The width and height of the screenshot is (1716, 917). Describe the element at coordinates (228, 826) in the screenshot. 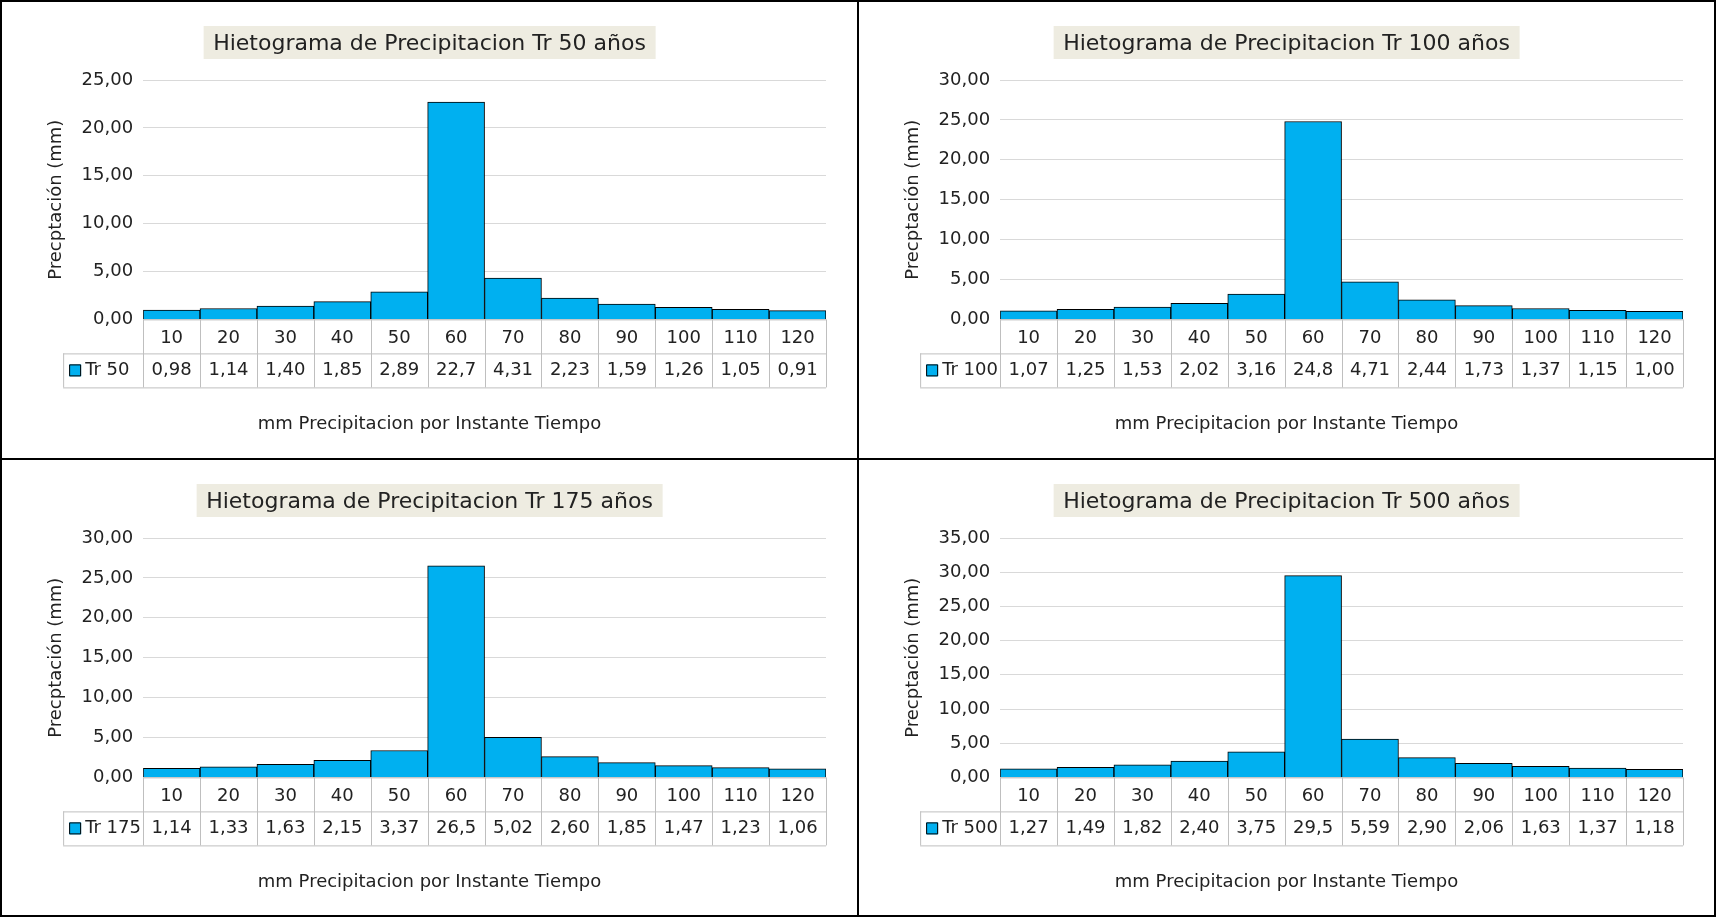

I see `data-label: 1,33` at that location.